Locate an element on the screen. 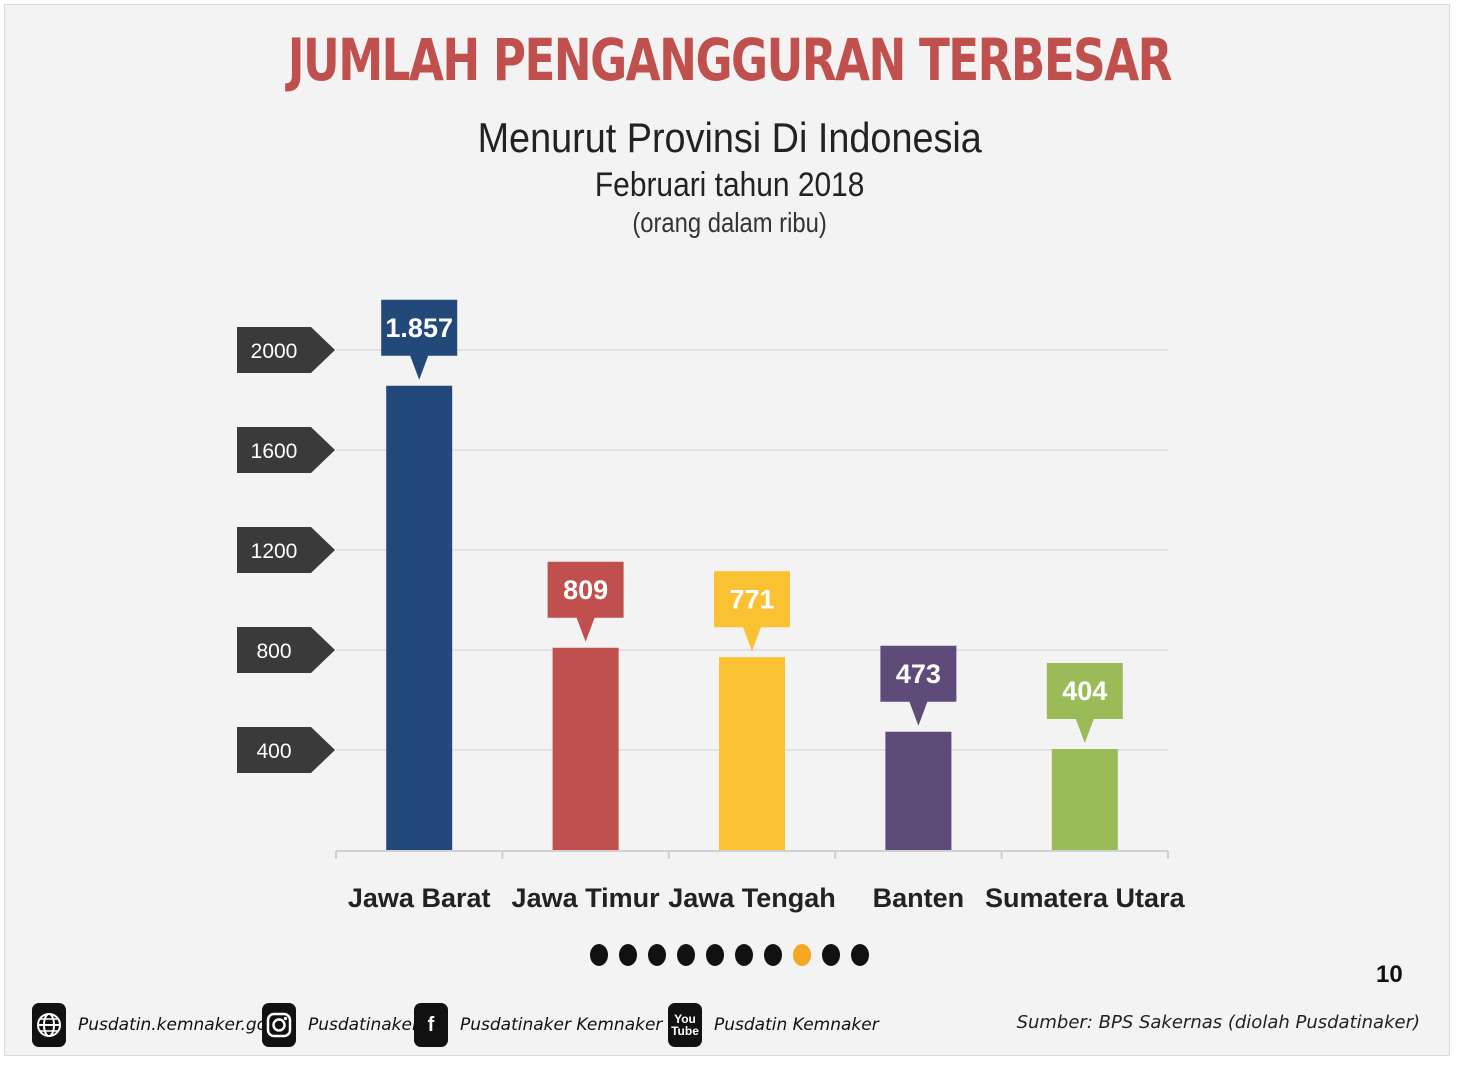  y-tick-label: 1600 is located at coordinates (274, 451).